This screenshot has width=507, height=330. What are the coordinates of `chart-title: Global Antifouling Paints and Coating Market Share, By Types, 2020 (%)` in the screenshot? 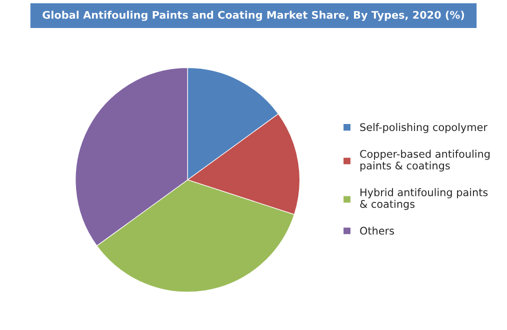 It's located at (253, 15).